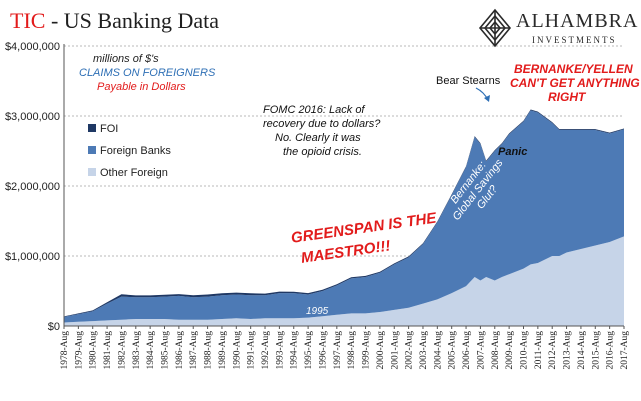  What do you see at coordinates (132, 20) in the screenshot?
I see `title-rest: - US Banking Data` at bounding box center [132, 20].